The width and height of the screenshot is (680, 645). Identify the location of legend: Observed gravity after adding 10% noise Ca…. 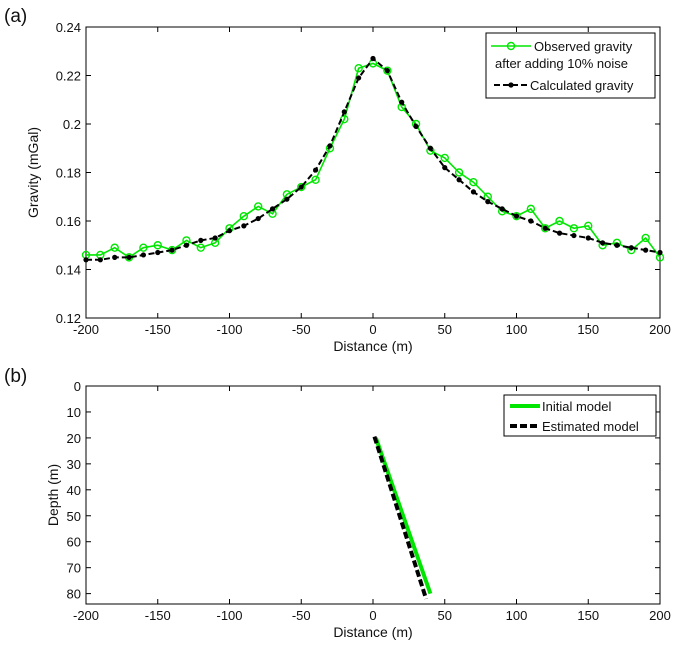
(570, 65).